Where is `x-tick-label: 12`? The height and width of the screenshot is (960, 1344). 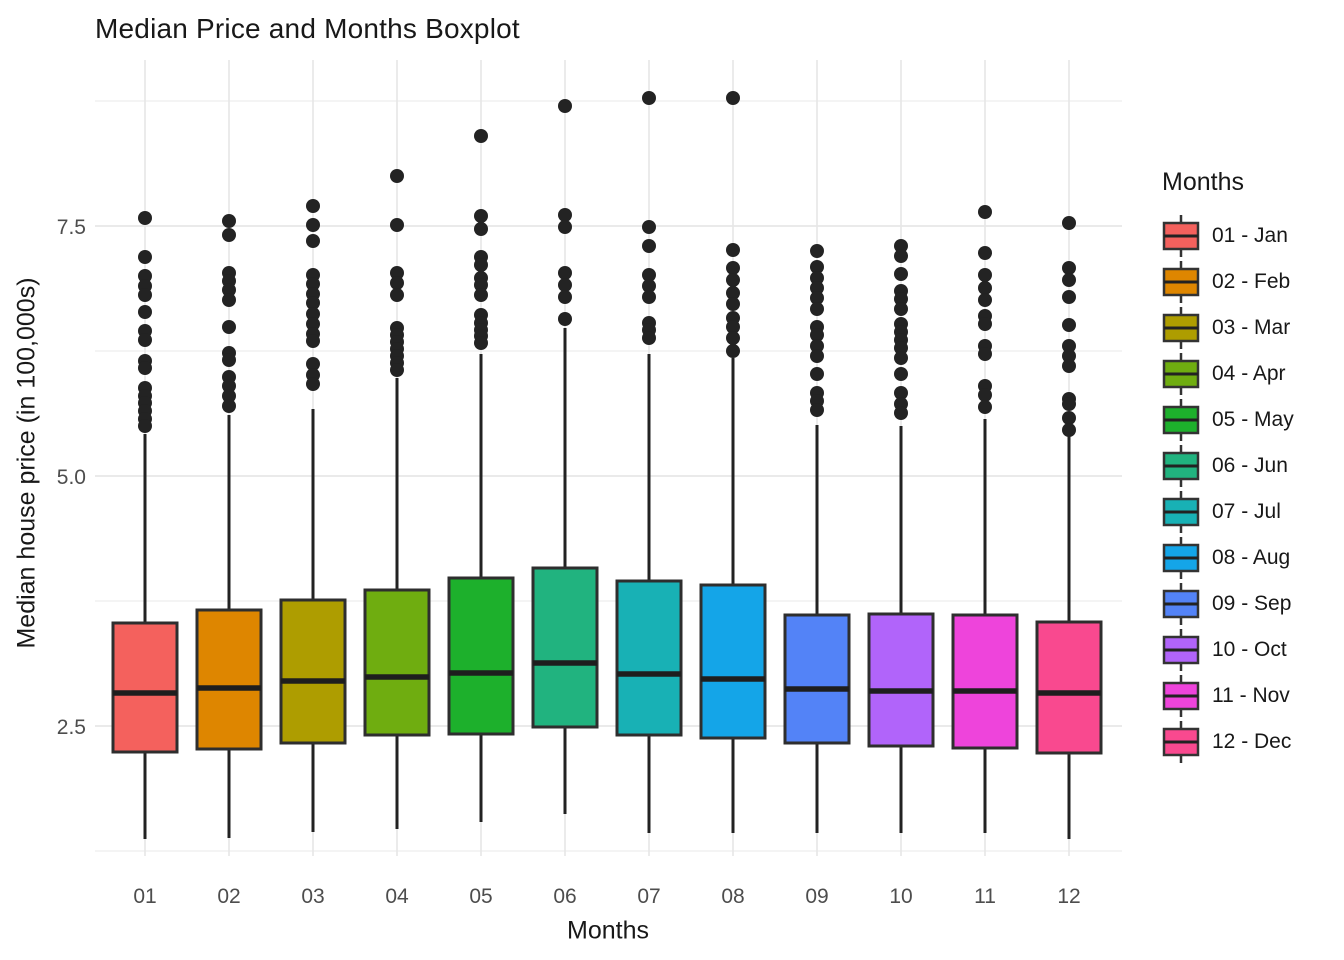 x-tick-label: 12 is located at coordinates (1068, 896).